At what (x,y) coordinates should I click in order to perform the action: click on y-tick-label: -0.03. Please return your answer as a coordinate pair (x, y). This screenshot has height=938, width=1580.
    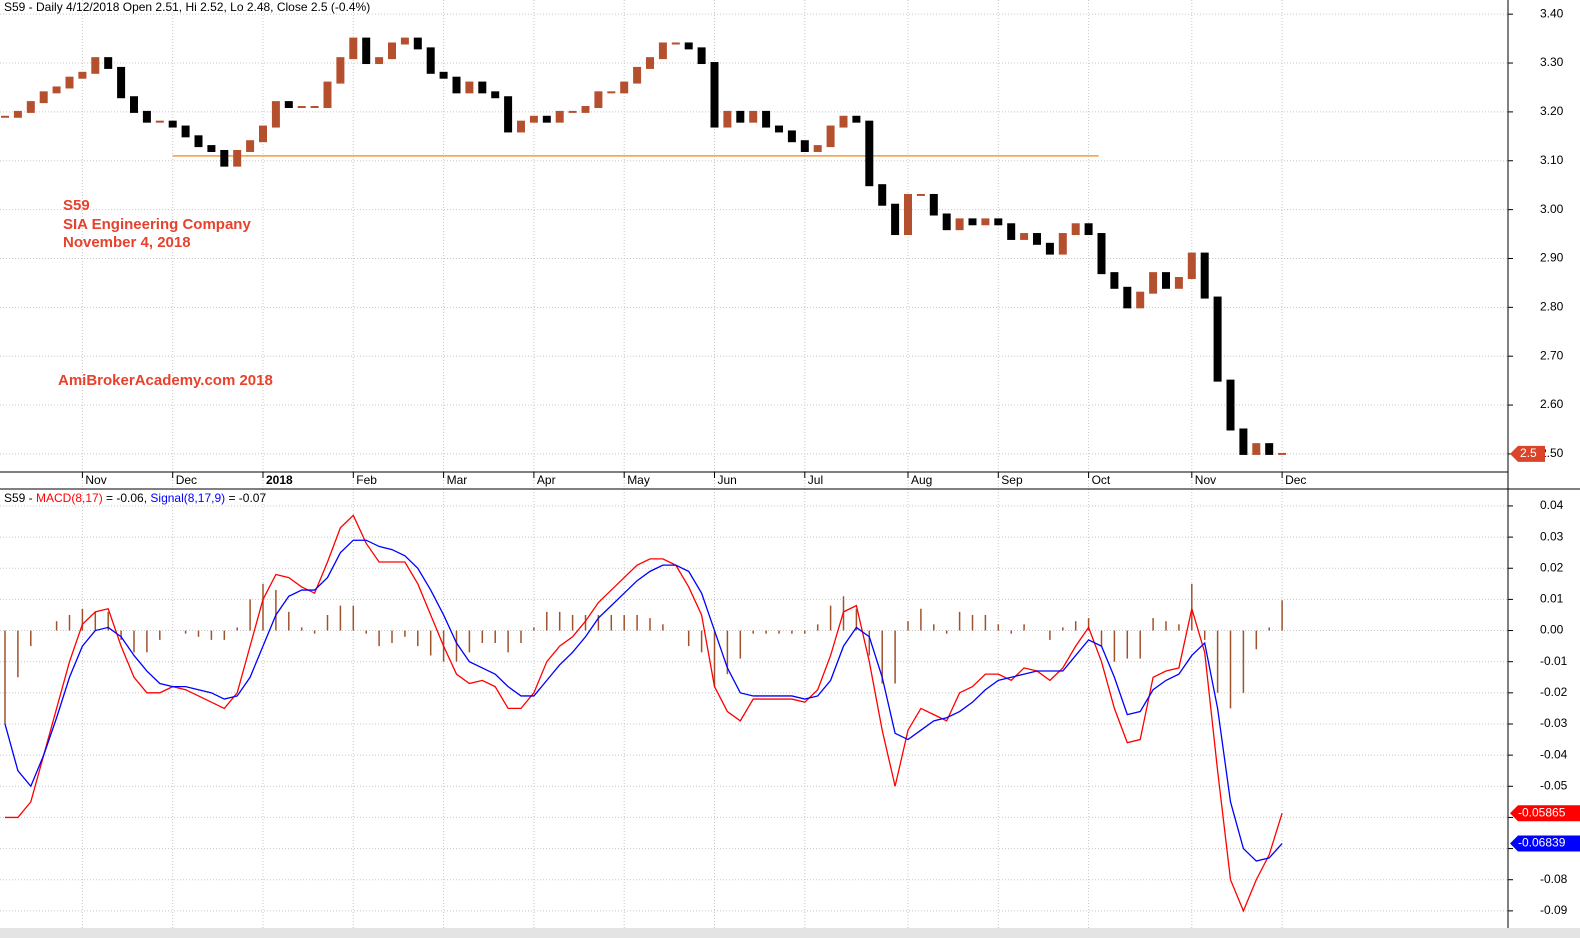
    Looking at the image, I should click on (1554, 723).